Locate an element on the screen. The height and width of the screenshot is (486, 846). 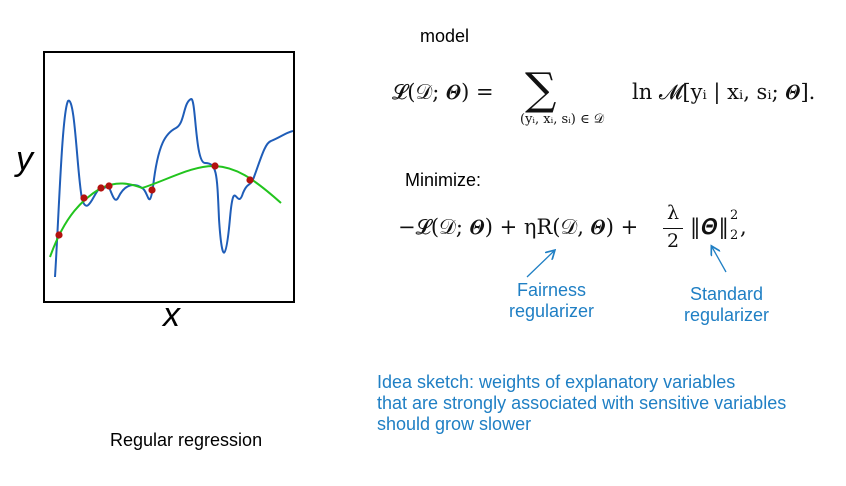
model-label: model is located at coordinates (445, 36).